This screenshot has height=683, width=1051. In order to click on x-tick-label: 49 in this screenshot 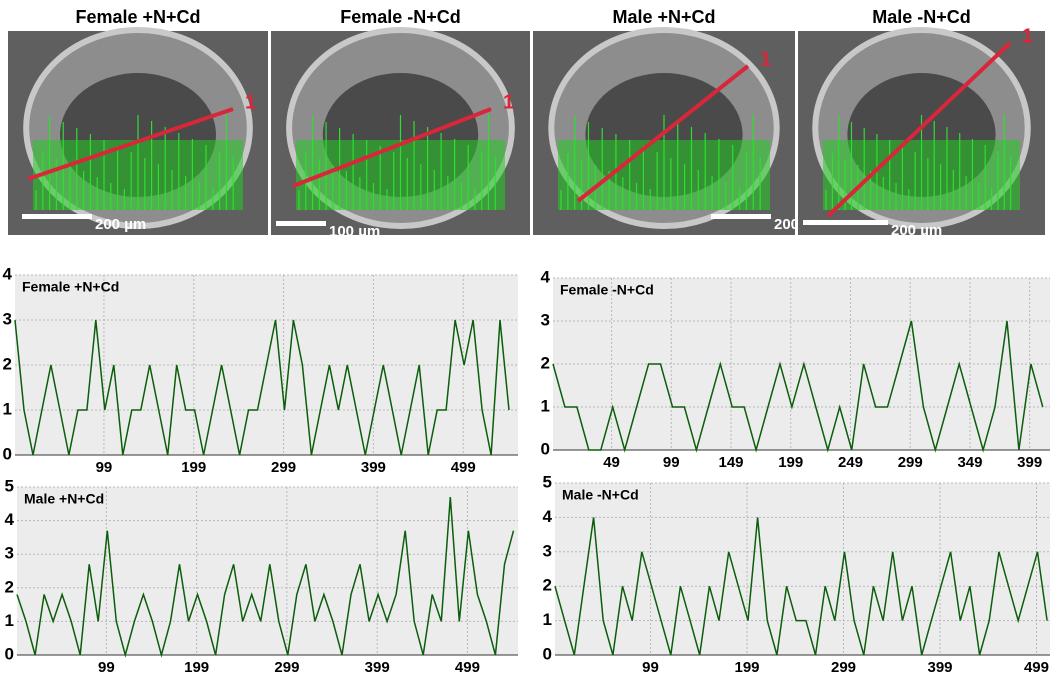, I will do `click(611, 462)`.